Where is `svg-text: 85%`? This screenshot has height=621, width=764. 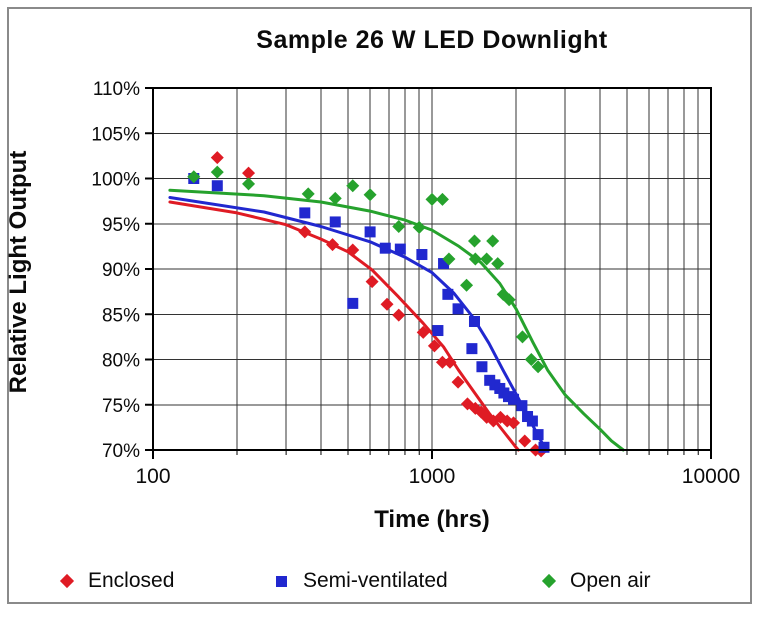
svg-text: 85% is located at coordinates (121, 315).